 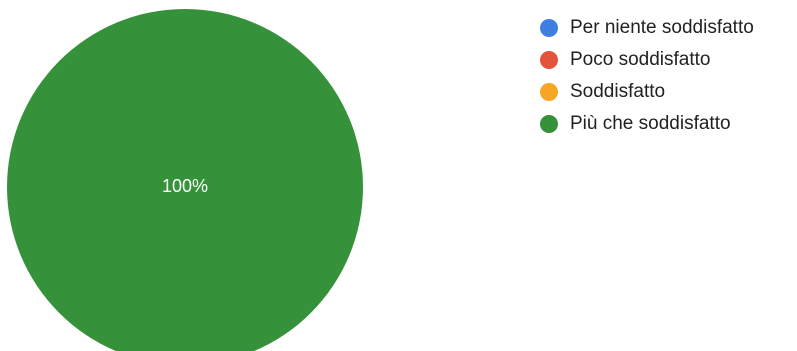 What do you see at coordinates (549, 92) in the screenshot?
I see `legend-swatch-soddisfatto` at bounding box center [549, 92].